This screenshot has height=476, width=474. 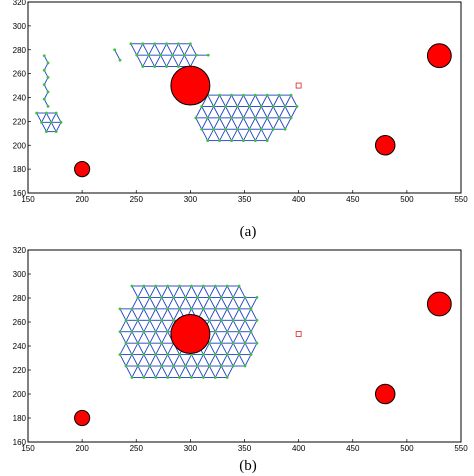 I want to click on caption-b: (b), so click(x=248, y=466).